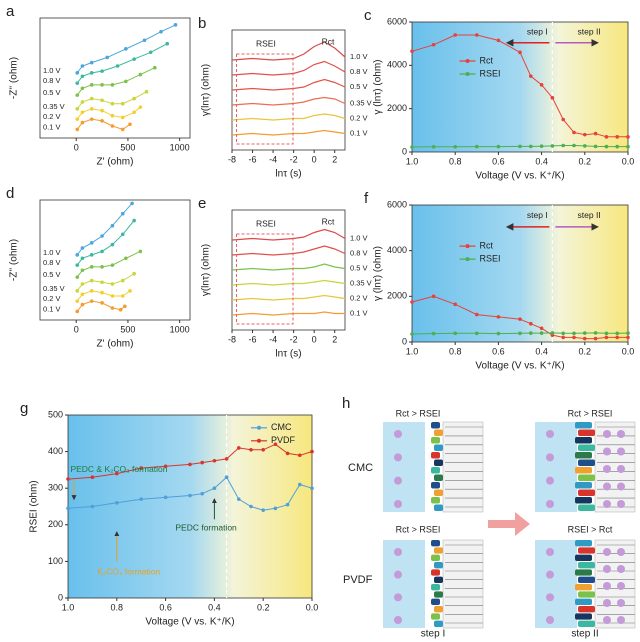 The image size is (640, 642). Describe the element at coordinates (206, 528) in the screenshot. I see `annotation: PEDC formation` at that location.